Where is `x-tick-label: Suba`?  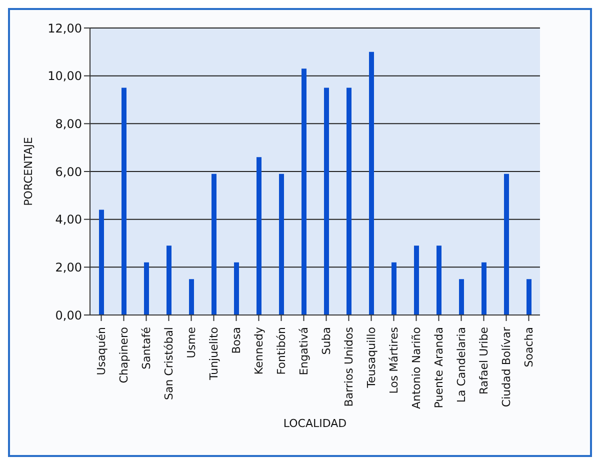
x-tick-label: Suba is located at coordinates (327, 341).